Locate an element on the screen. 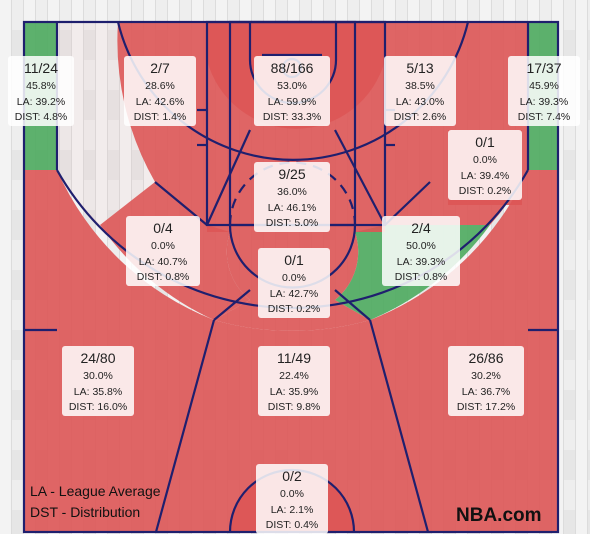 The width and height of the screenshot is (590, 534). zone-fgm-fga: 0/2 is located at coordinates (292, 476).